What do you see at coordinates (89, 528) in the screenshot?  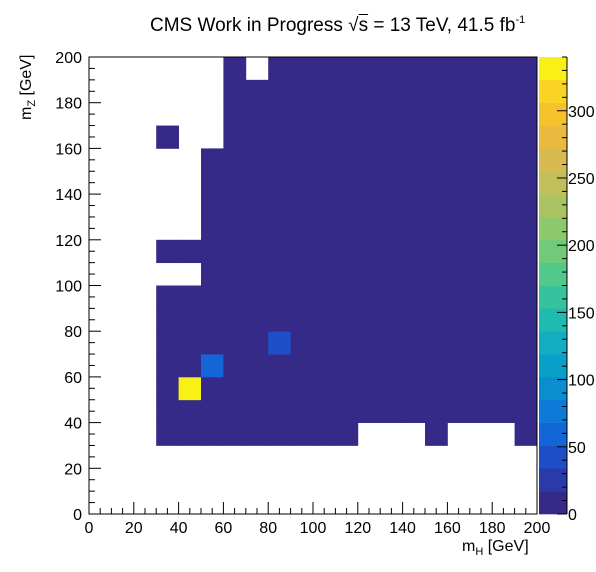 I see `x-tick-label: 0` at bounding box center [89, 528].